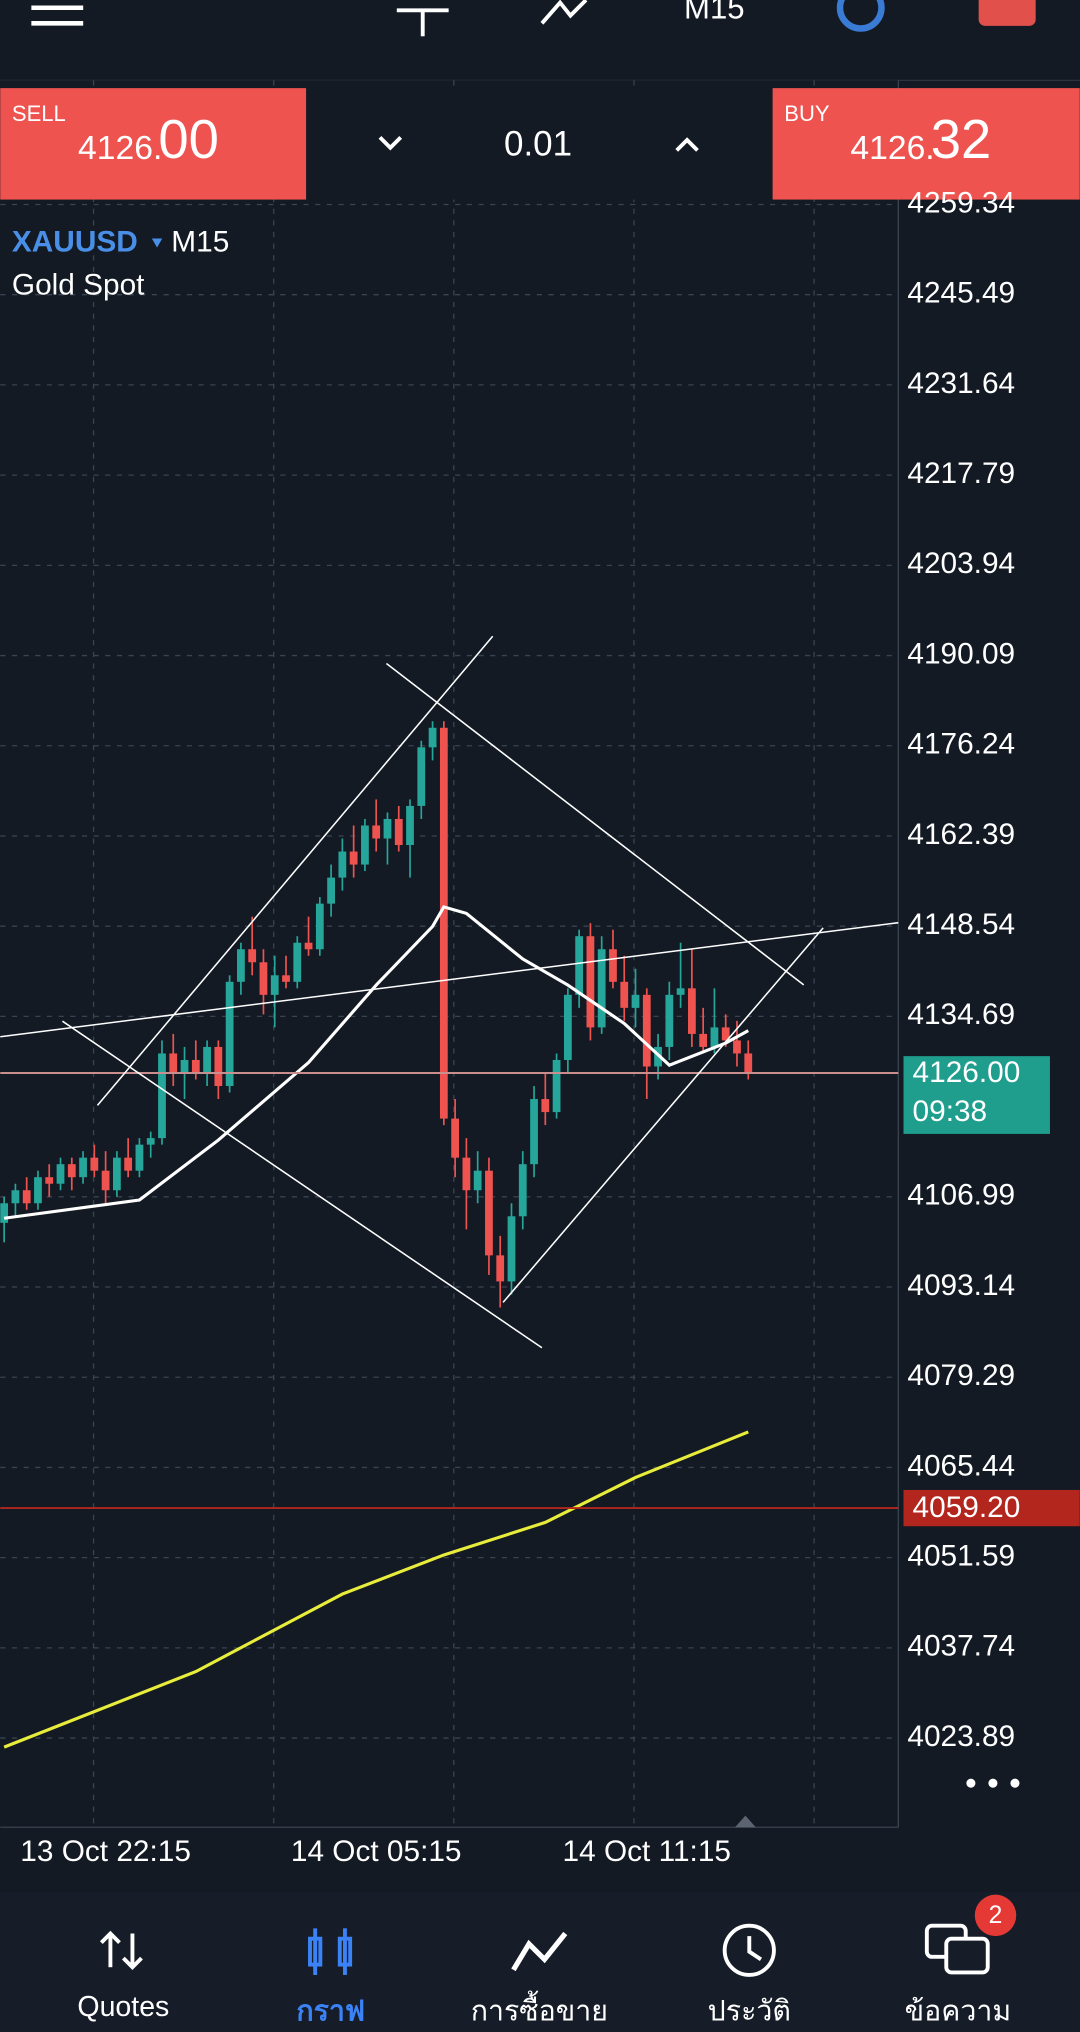  What do you see at coordinates (78, 284) in the screenshot?
I see `symbol-description: Gold Spot` at bounding box center [78, 284].